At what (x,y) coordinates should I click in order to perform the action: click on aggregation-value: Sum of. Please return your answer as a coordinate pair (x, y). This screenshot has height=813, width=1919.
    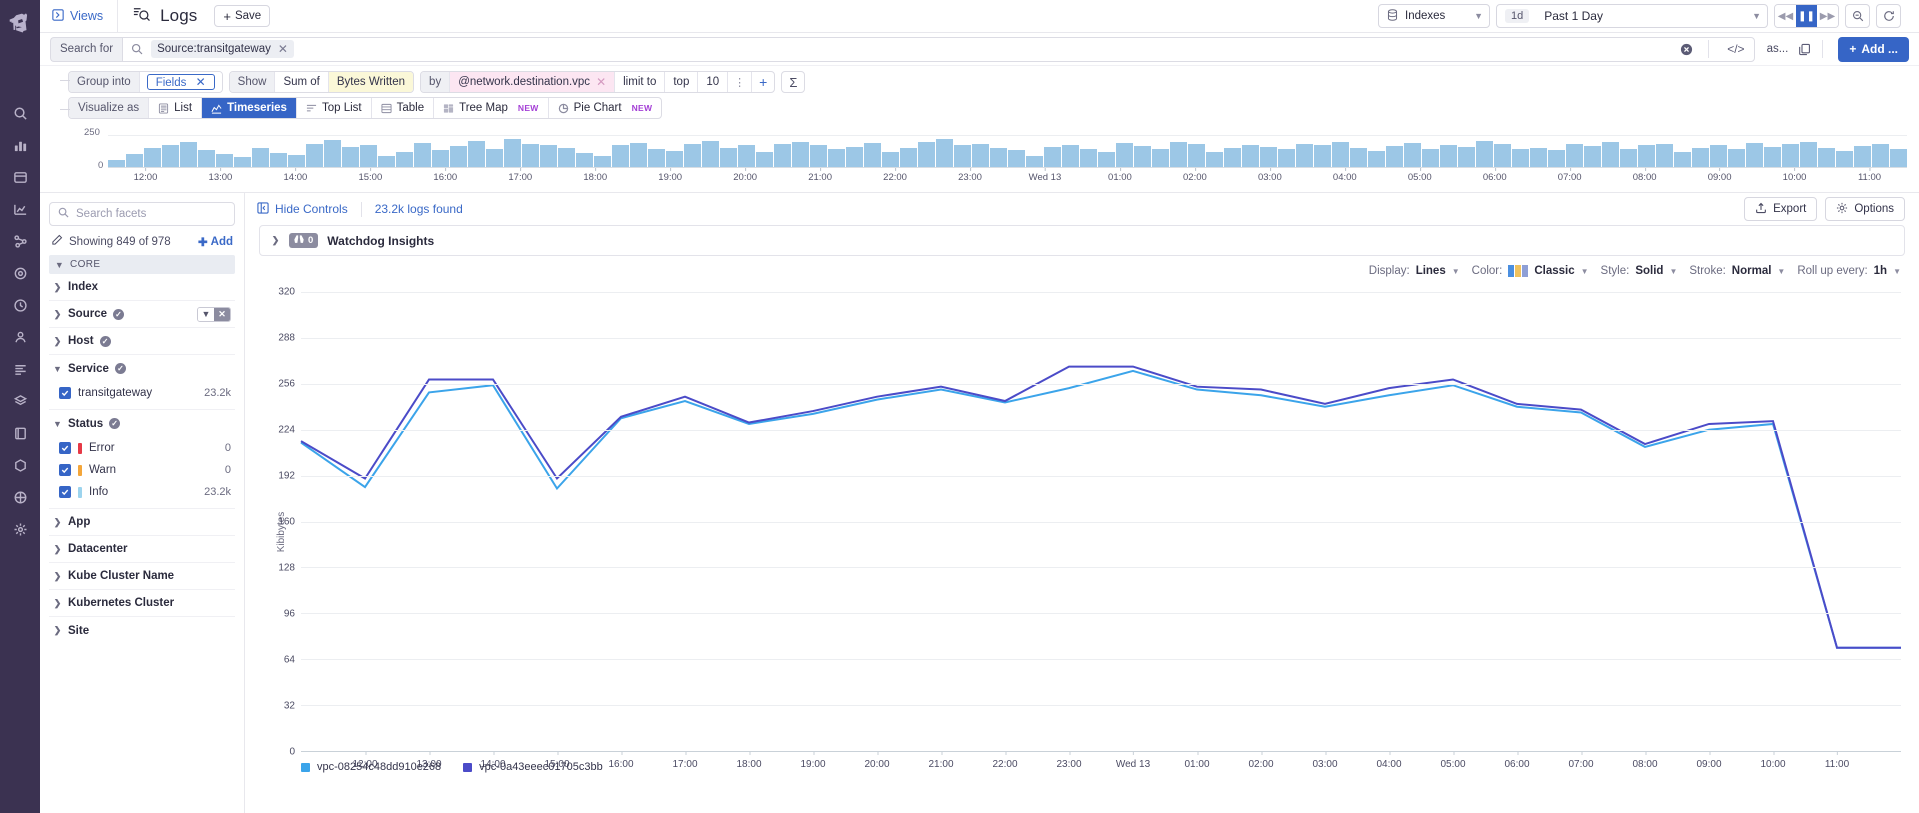
    Looking at the image, I should click on (302, 82).